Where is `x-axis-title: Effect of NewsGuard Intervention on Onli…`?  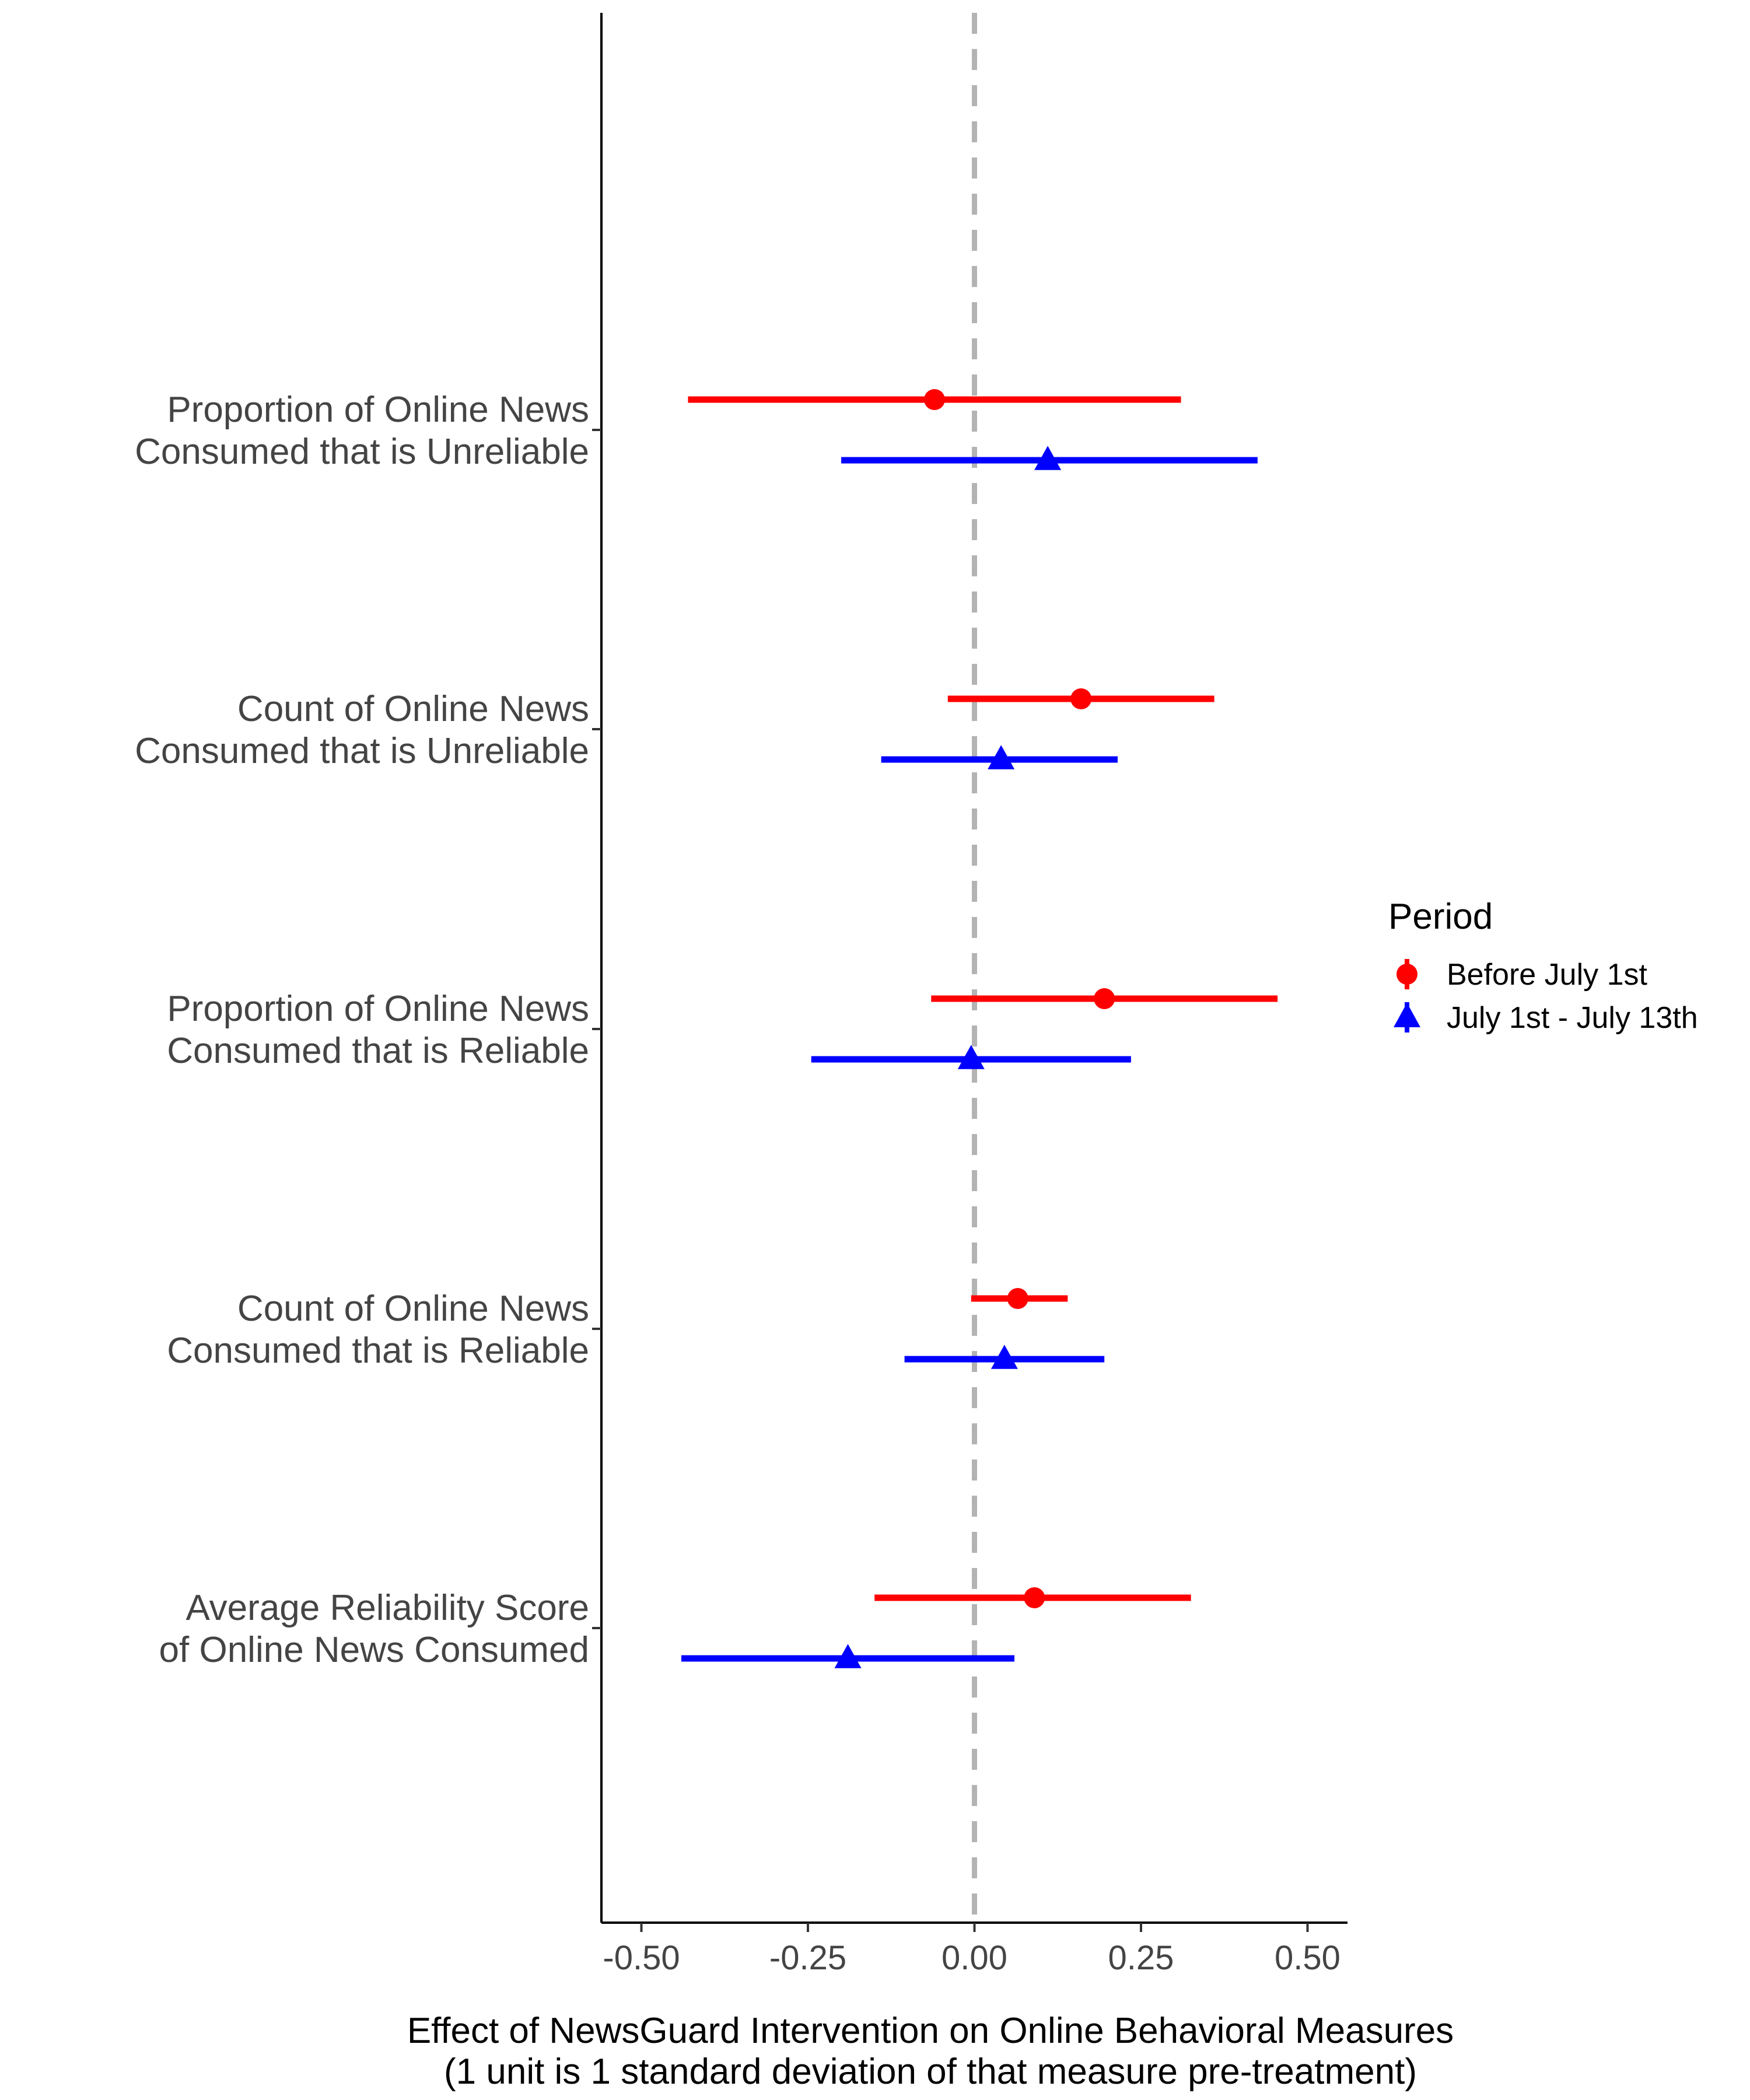
x-axis-title: Effect of NewsGuard Intervention on Onli… is located at coordinates (930, 2031).